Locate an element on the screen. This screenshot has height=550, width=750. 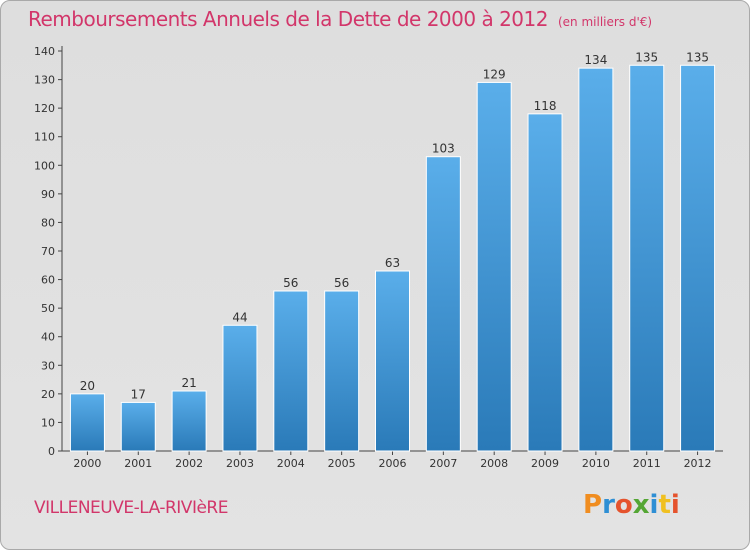
logo-letter: x is located at coordinates (641, 505).